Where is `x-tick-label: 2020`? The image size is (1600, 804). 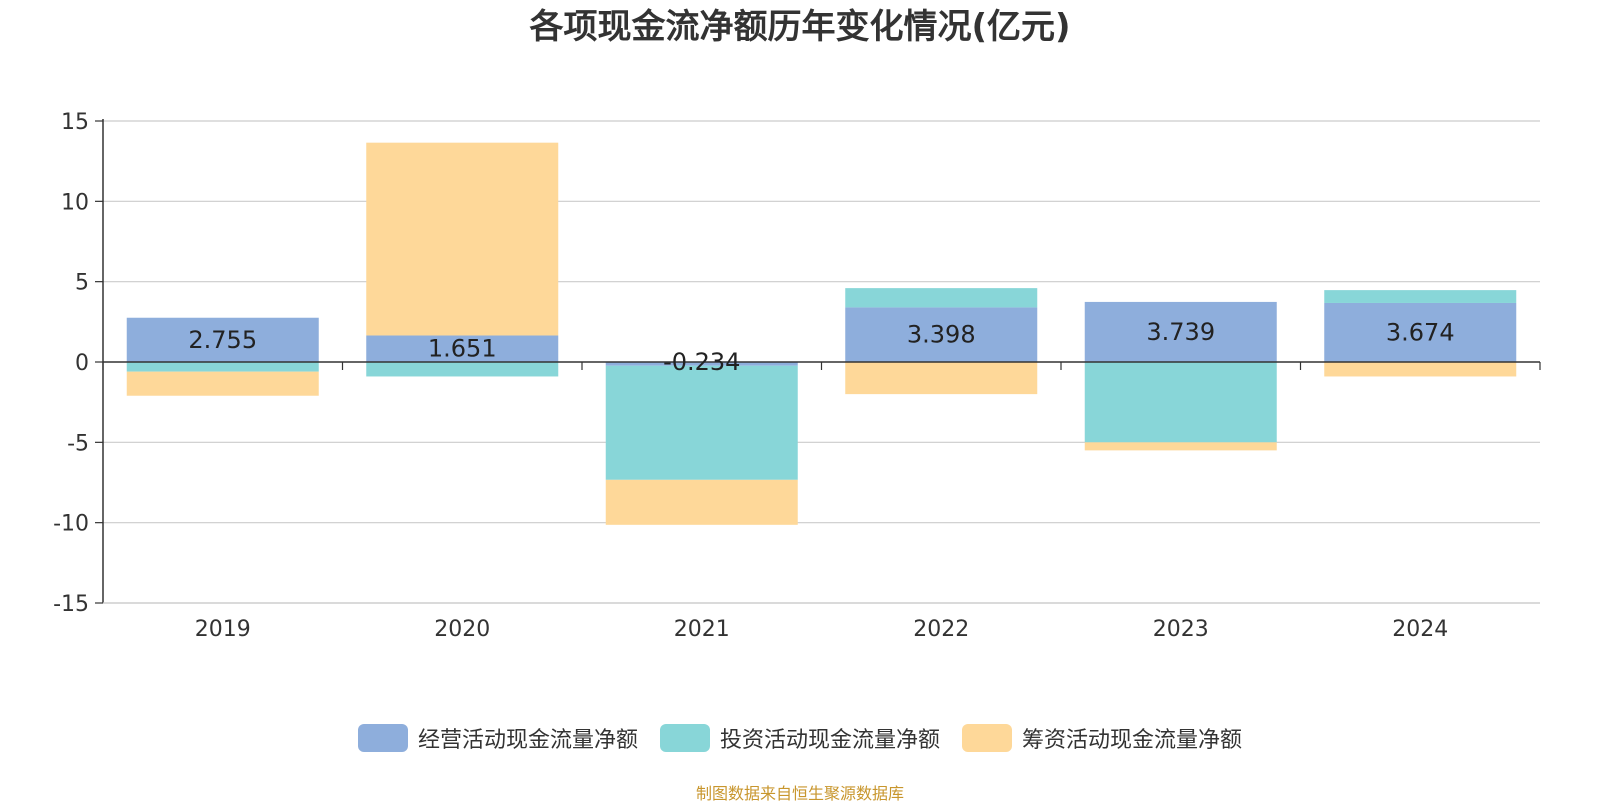 x-tick-label: 2020 is located at coordinates (462, 629).